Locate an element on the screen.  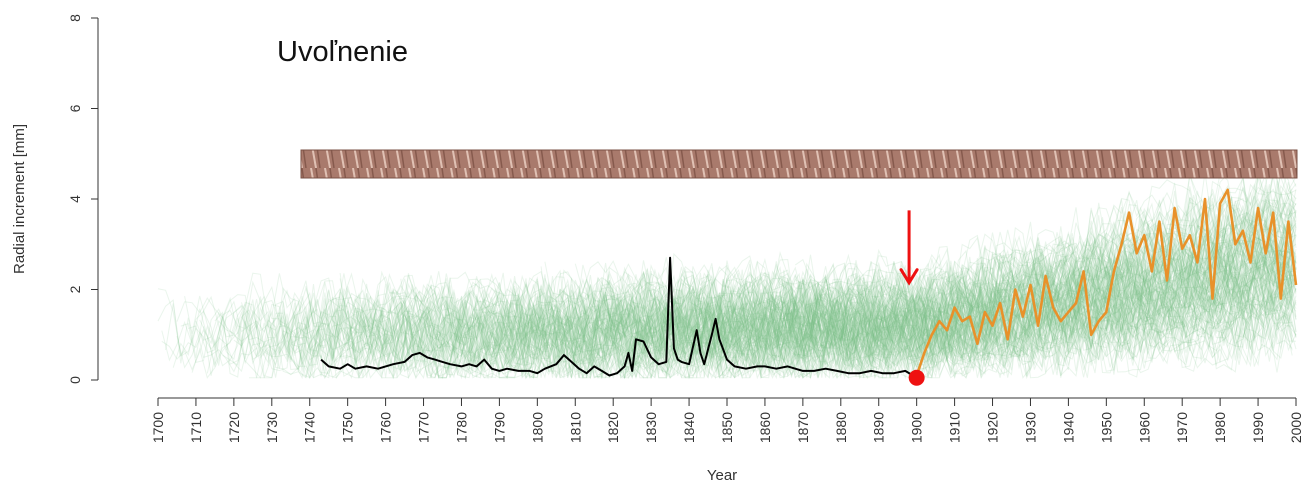
x-tick-label: 1820 is located at coordinates (613, 427).